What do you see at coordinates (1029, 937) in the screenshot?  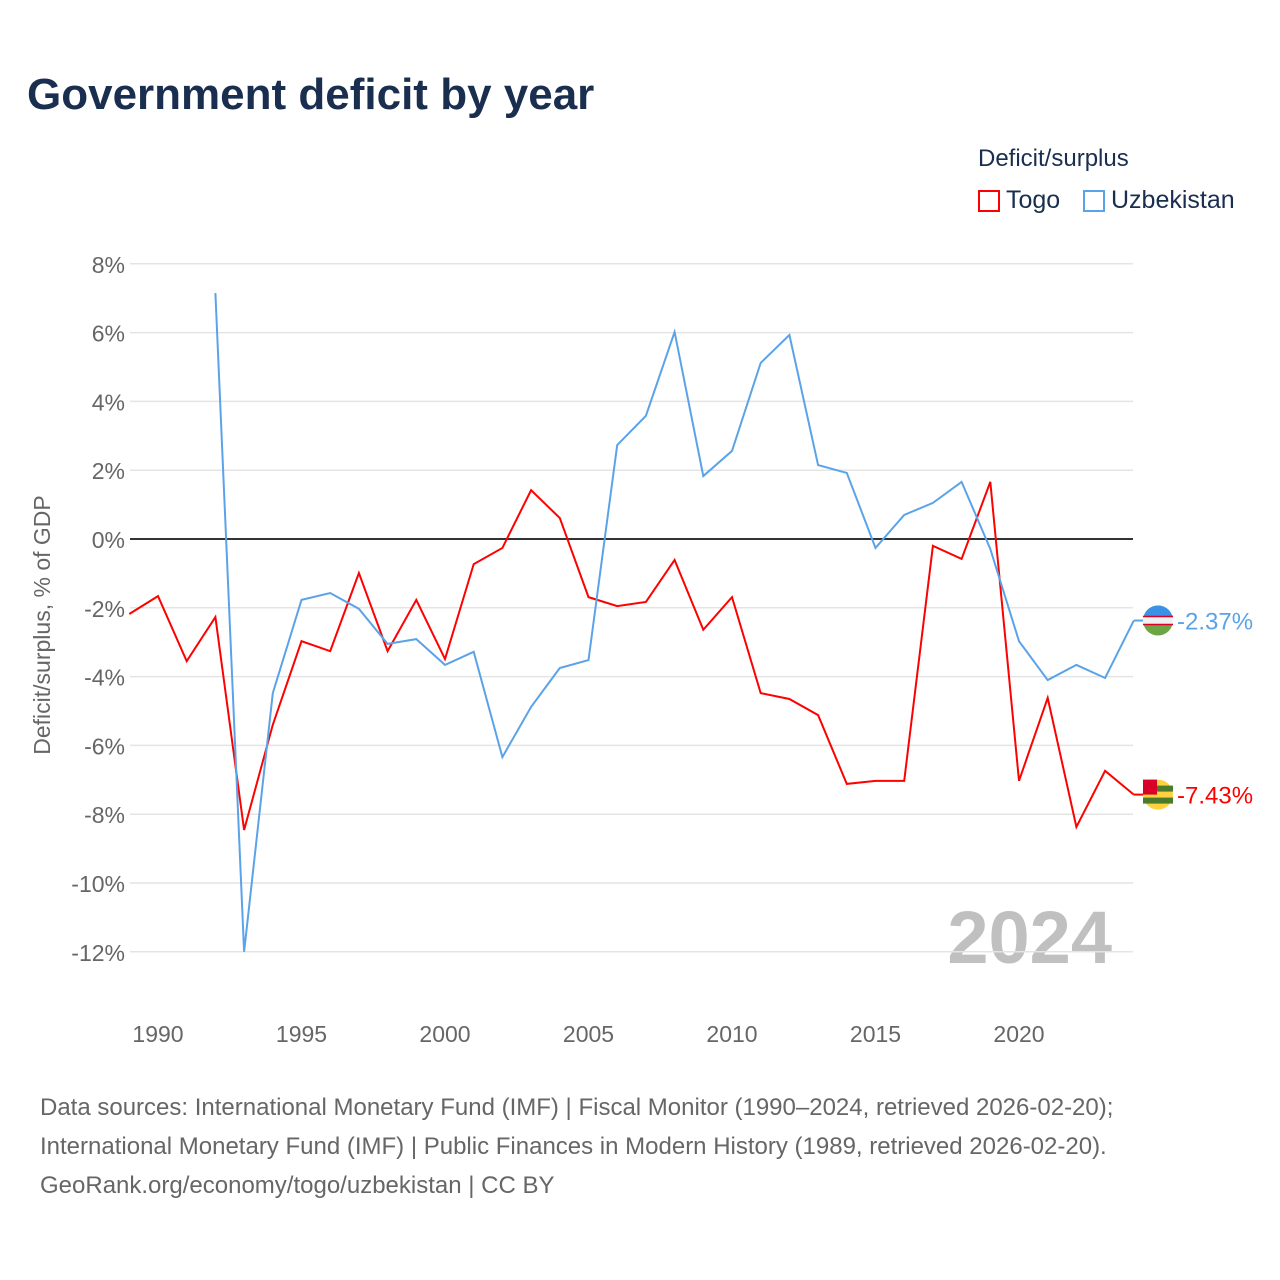 I see `year-watermark: 2024` at bounding box center [1029, 937].